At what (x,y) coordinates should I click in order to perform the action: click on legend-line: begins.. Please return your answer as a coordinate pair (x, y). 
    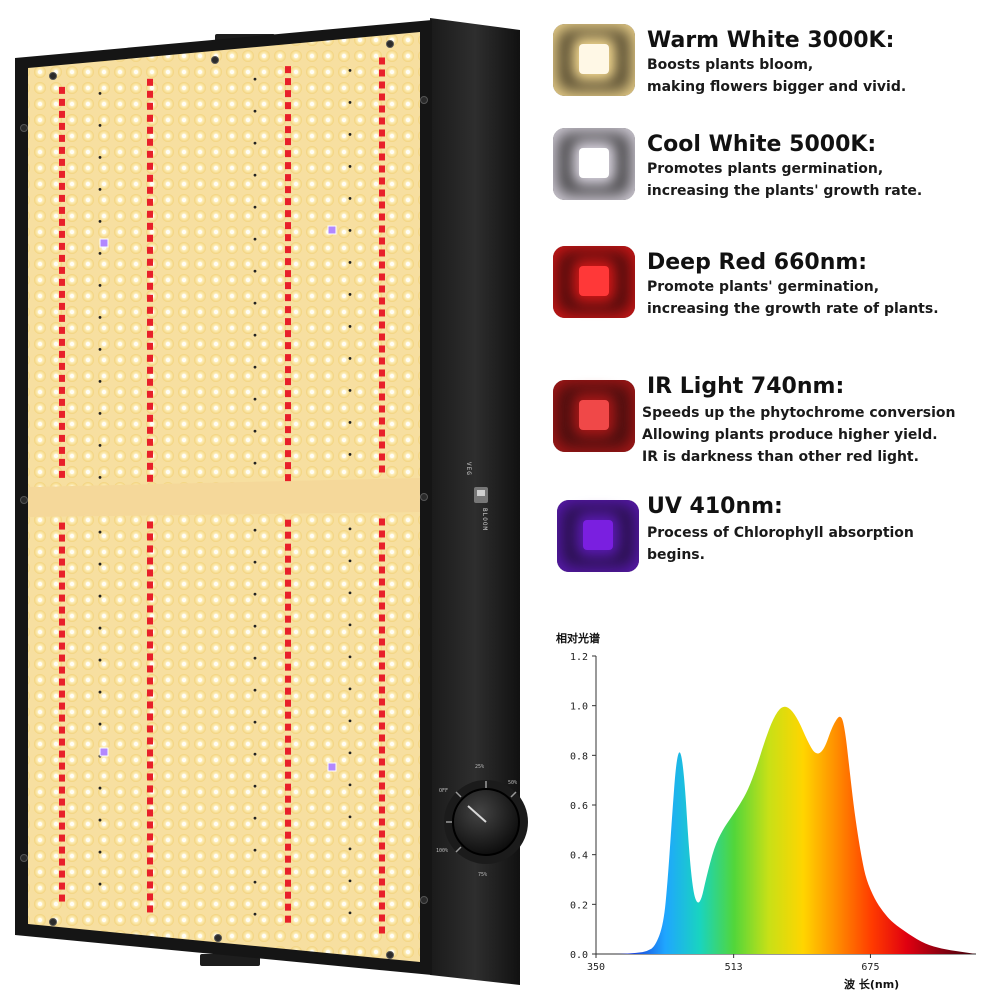
    Looking at the image, I should click on (676, 555).